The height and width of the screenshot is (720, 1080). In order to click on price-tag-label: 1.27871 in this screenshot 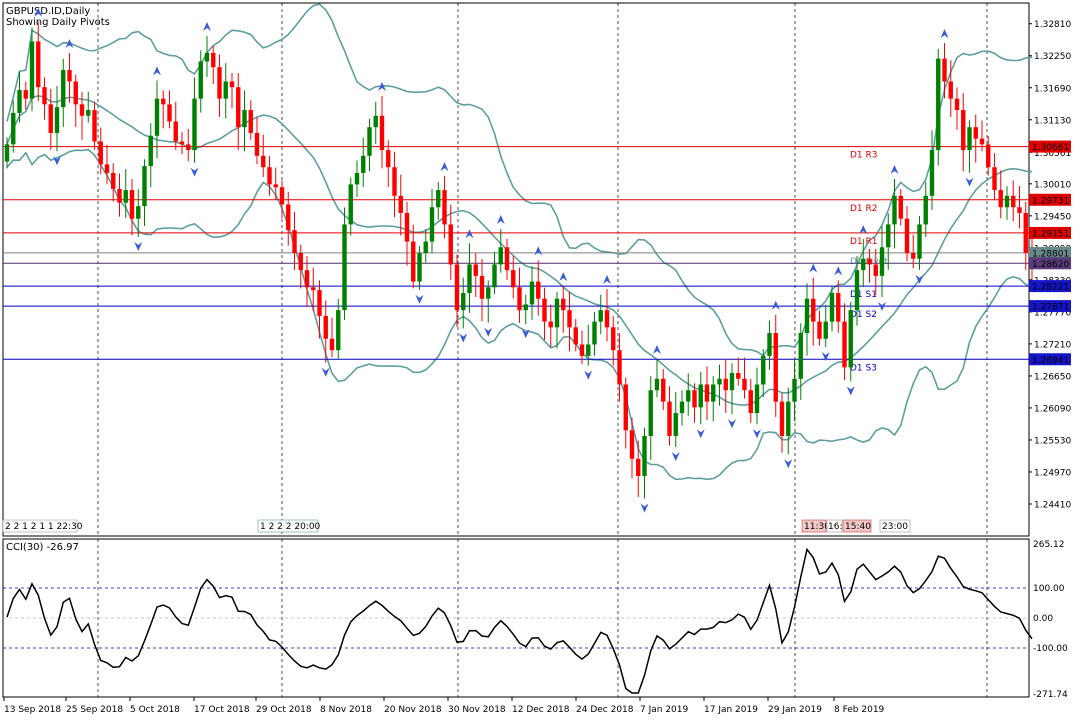, I will do `click(1050, 308)`.